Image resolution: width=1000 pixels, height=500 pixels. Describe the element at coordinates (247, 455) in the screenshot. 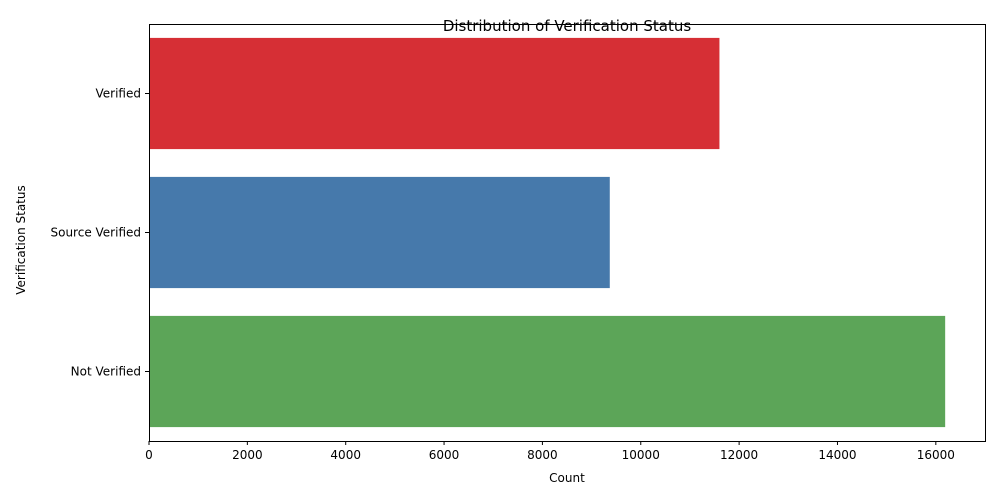

I see `x-tick-label: 2000` at that location.